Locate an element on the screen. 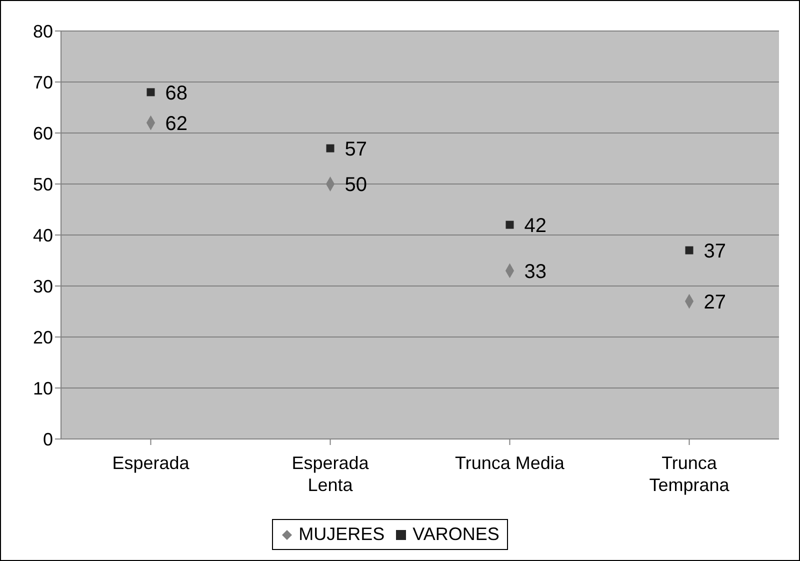  y-tick-label: 70 is located at coordinates (42, 82).